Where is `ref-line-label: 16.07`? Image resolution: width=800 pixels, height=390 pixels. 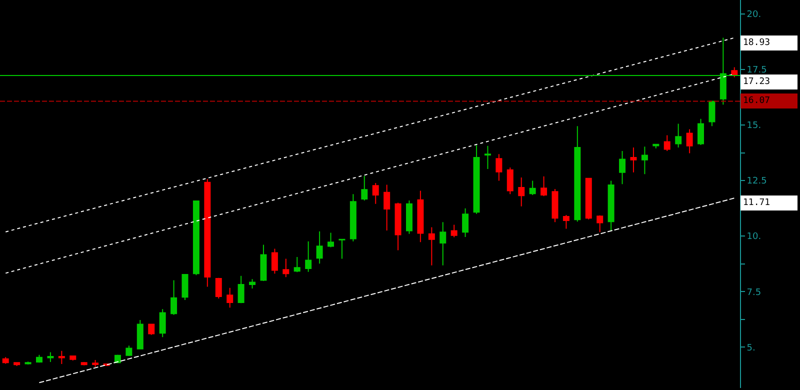
ref-line-label: 16.07 is located at coordinates (756, 101).